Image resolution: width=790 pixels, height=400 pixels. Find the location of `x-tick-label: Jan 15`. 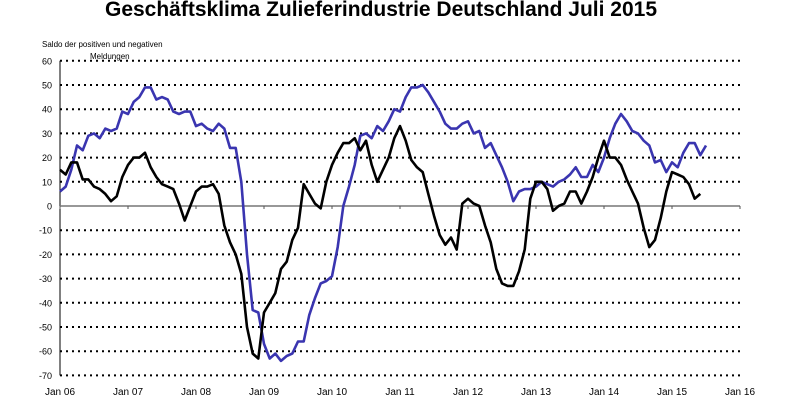

x-tick-label: Jan 15 is located at coordinates (672, 392).